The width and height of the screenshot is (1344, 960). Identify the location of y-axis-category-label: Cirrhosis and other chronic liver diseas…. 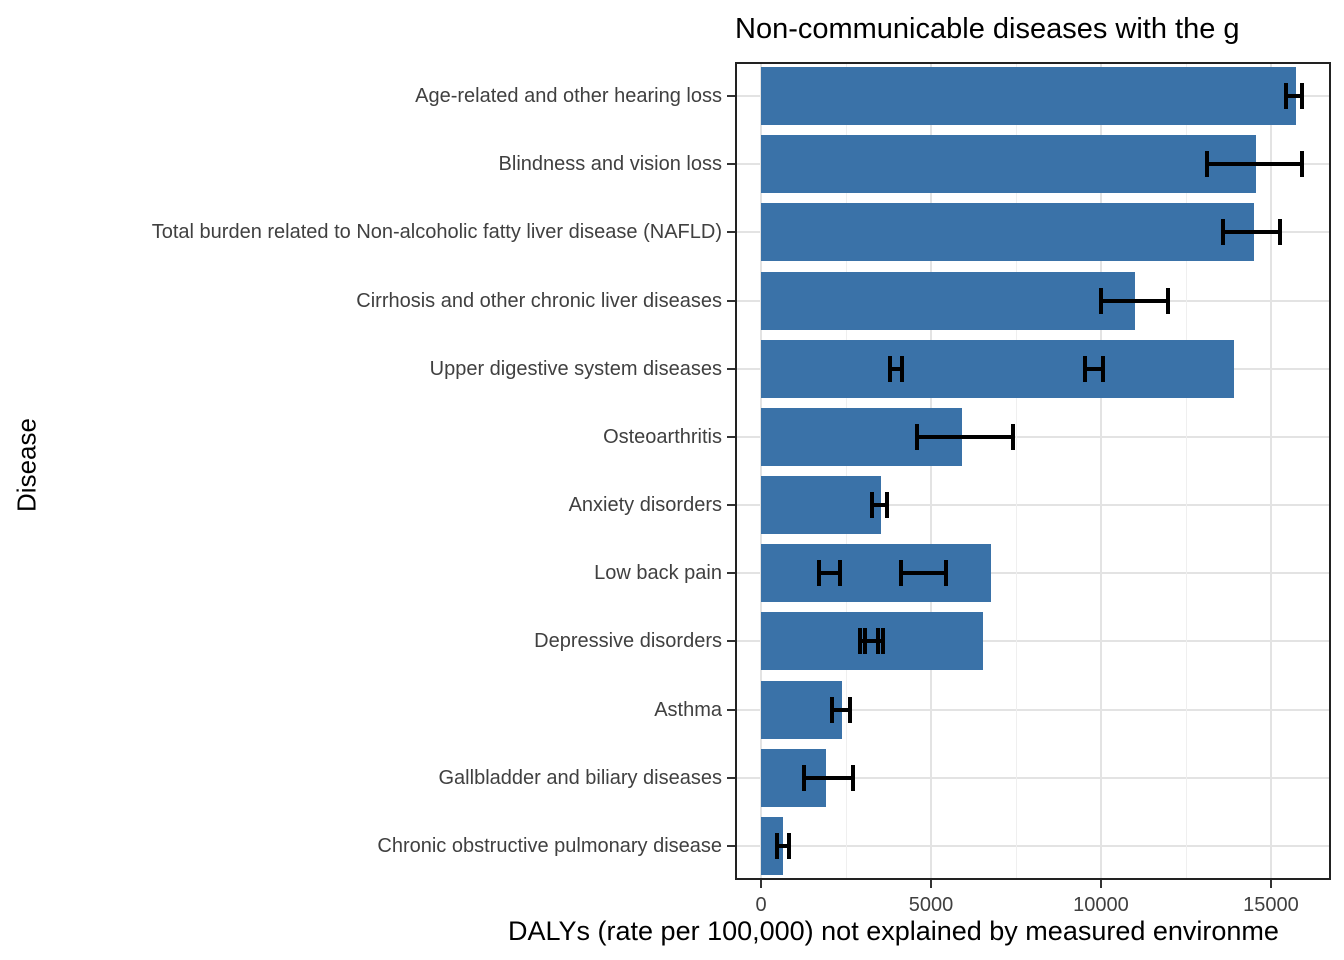
(539, 300).